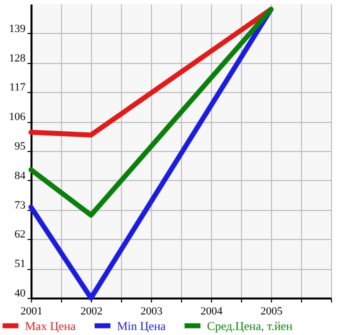  What do you see at coordinates (17, 28) in the screenshot?
I see `y-tick-label: 139` at bounding box center [17, 28].